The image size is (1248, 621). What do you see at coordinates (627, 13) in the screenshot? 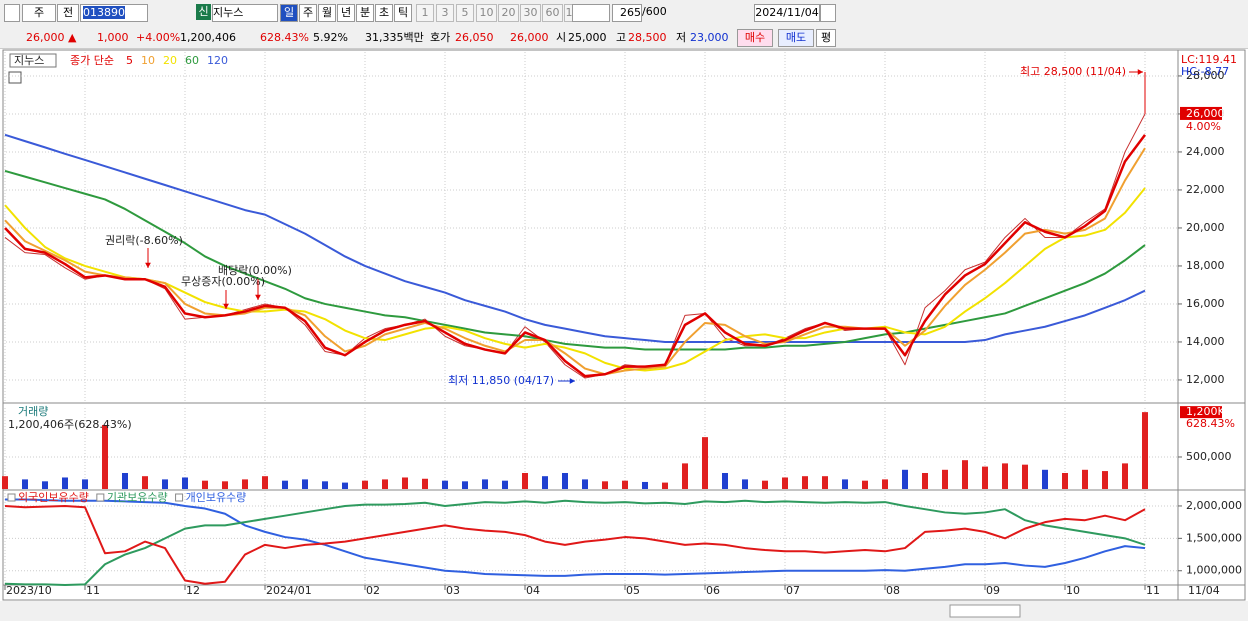
I see `count-input: 265` at bounding box center [627, 13].